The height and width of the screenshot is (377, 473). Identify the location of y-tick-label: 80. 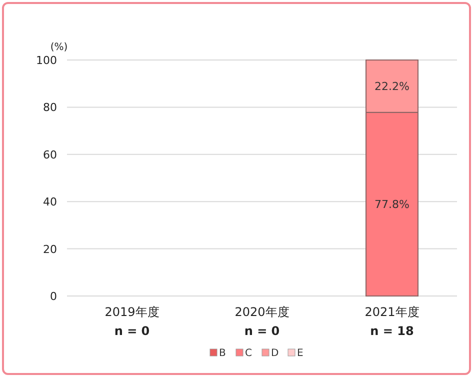
(50, 107).